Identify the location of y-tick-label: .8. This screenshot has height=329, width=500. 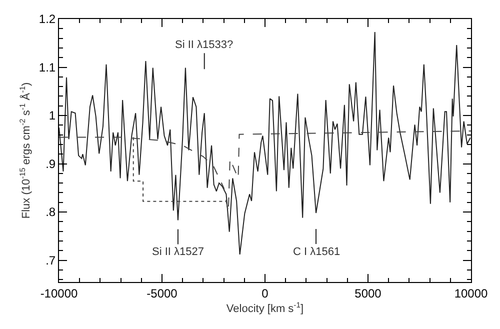
(51, 212).